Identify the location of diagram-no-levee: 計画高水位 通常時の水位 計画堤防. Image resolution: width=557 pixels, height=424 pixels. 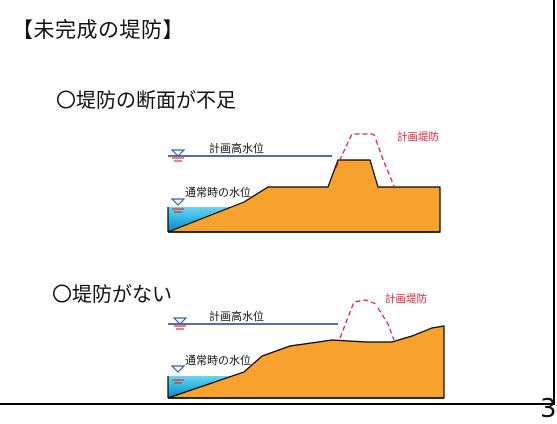
(306, 345).